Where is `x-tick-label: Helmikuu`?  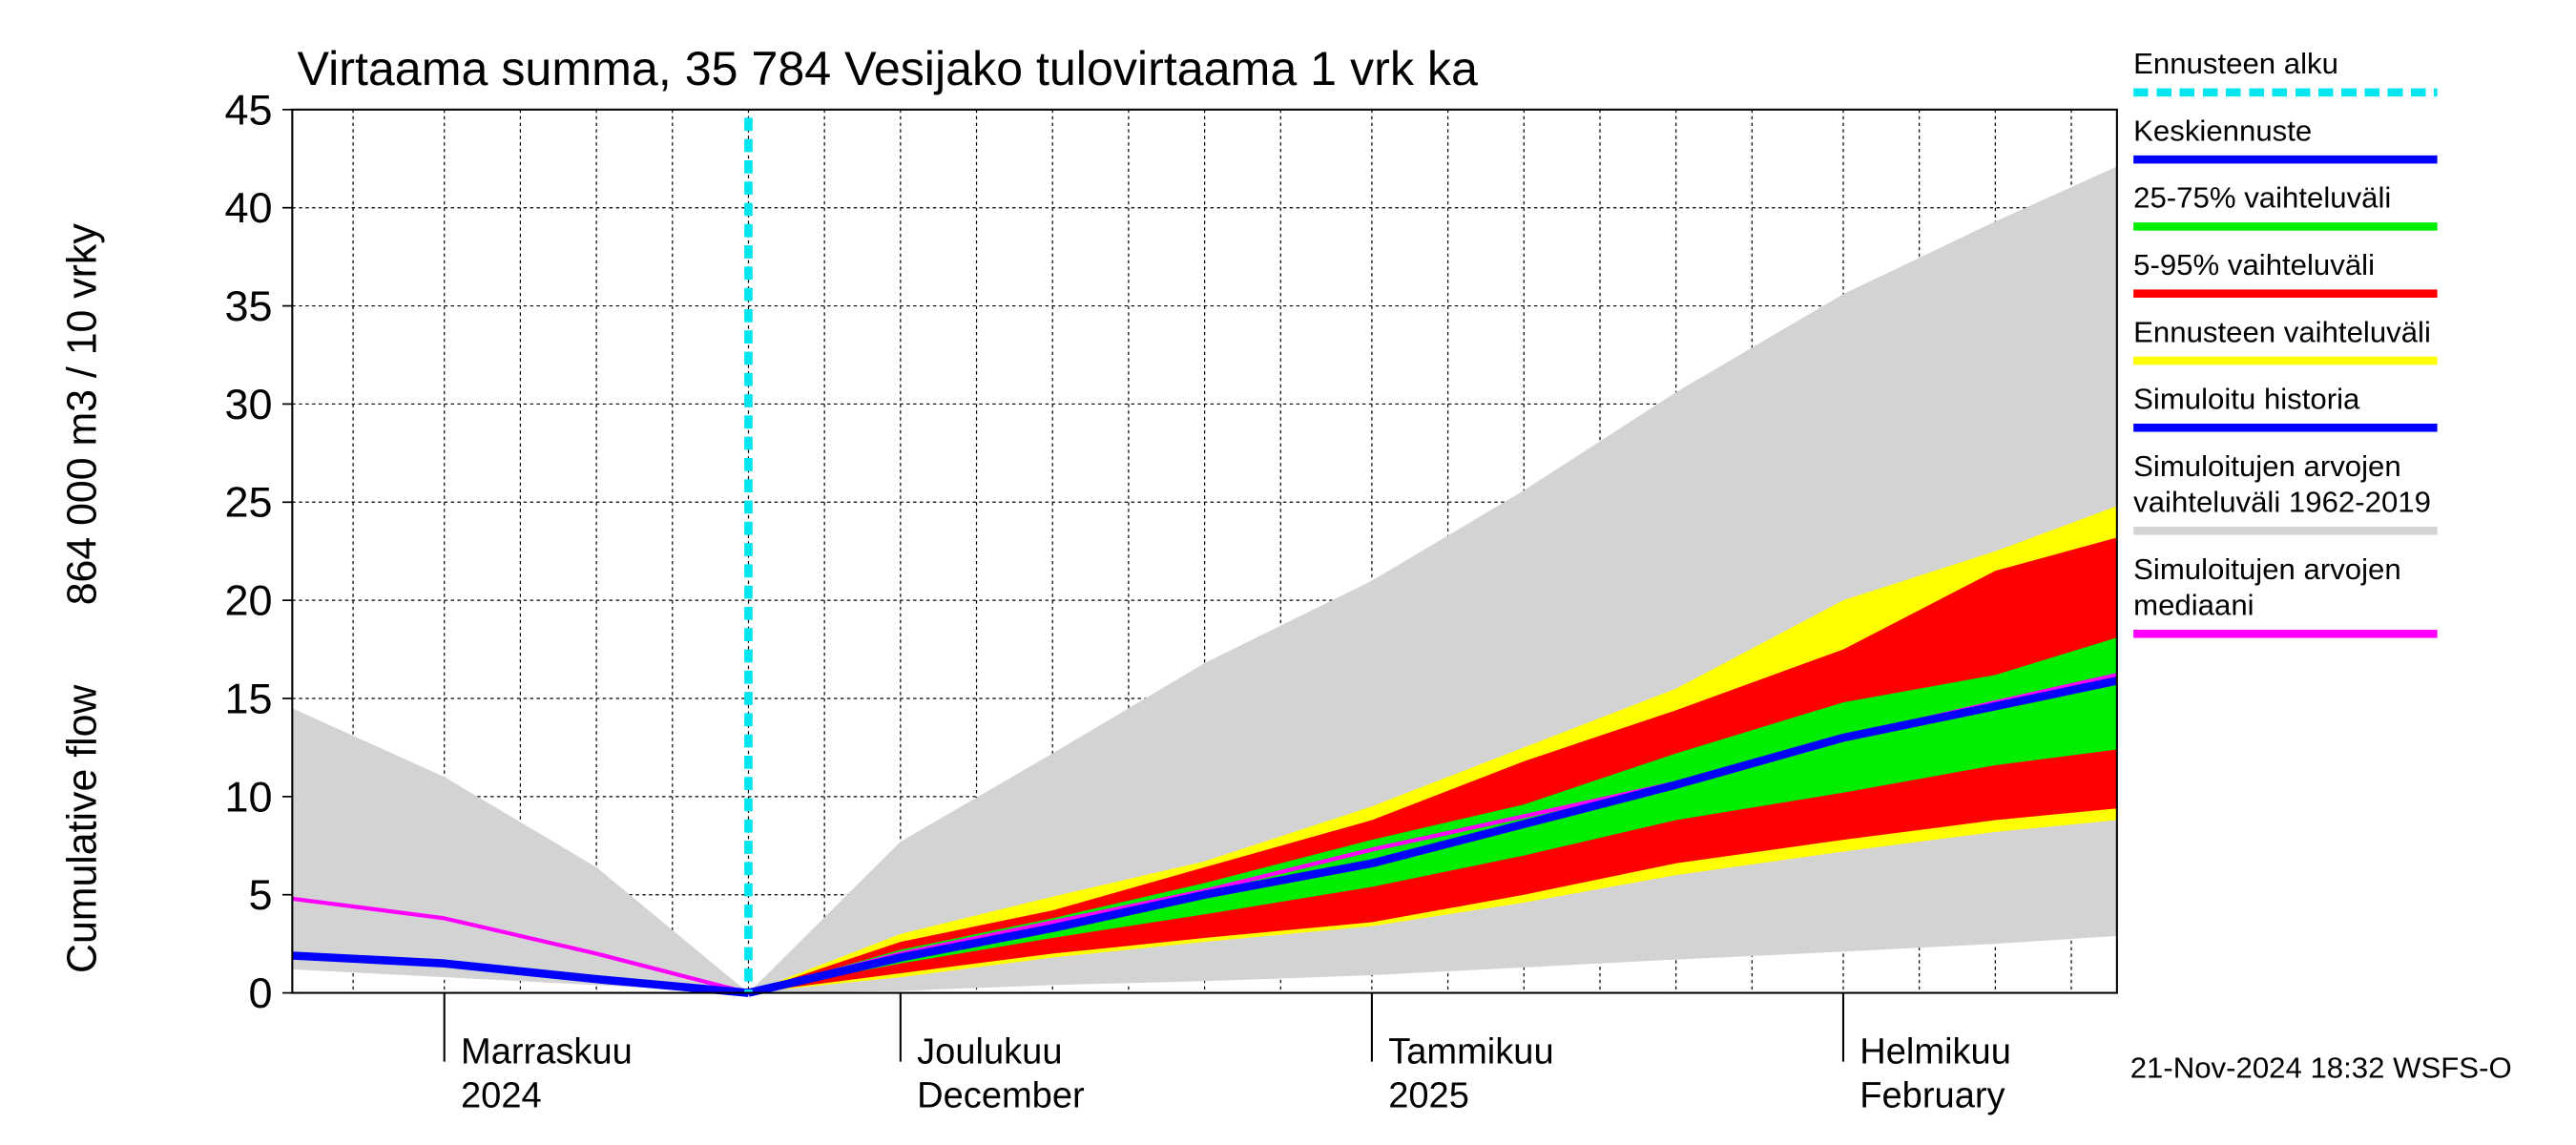 x-tick-label: Helmikuu is located at coordinates (1935, 1051).